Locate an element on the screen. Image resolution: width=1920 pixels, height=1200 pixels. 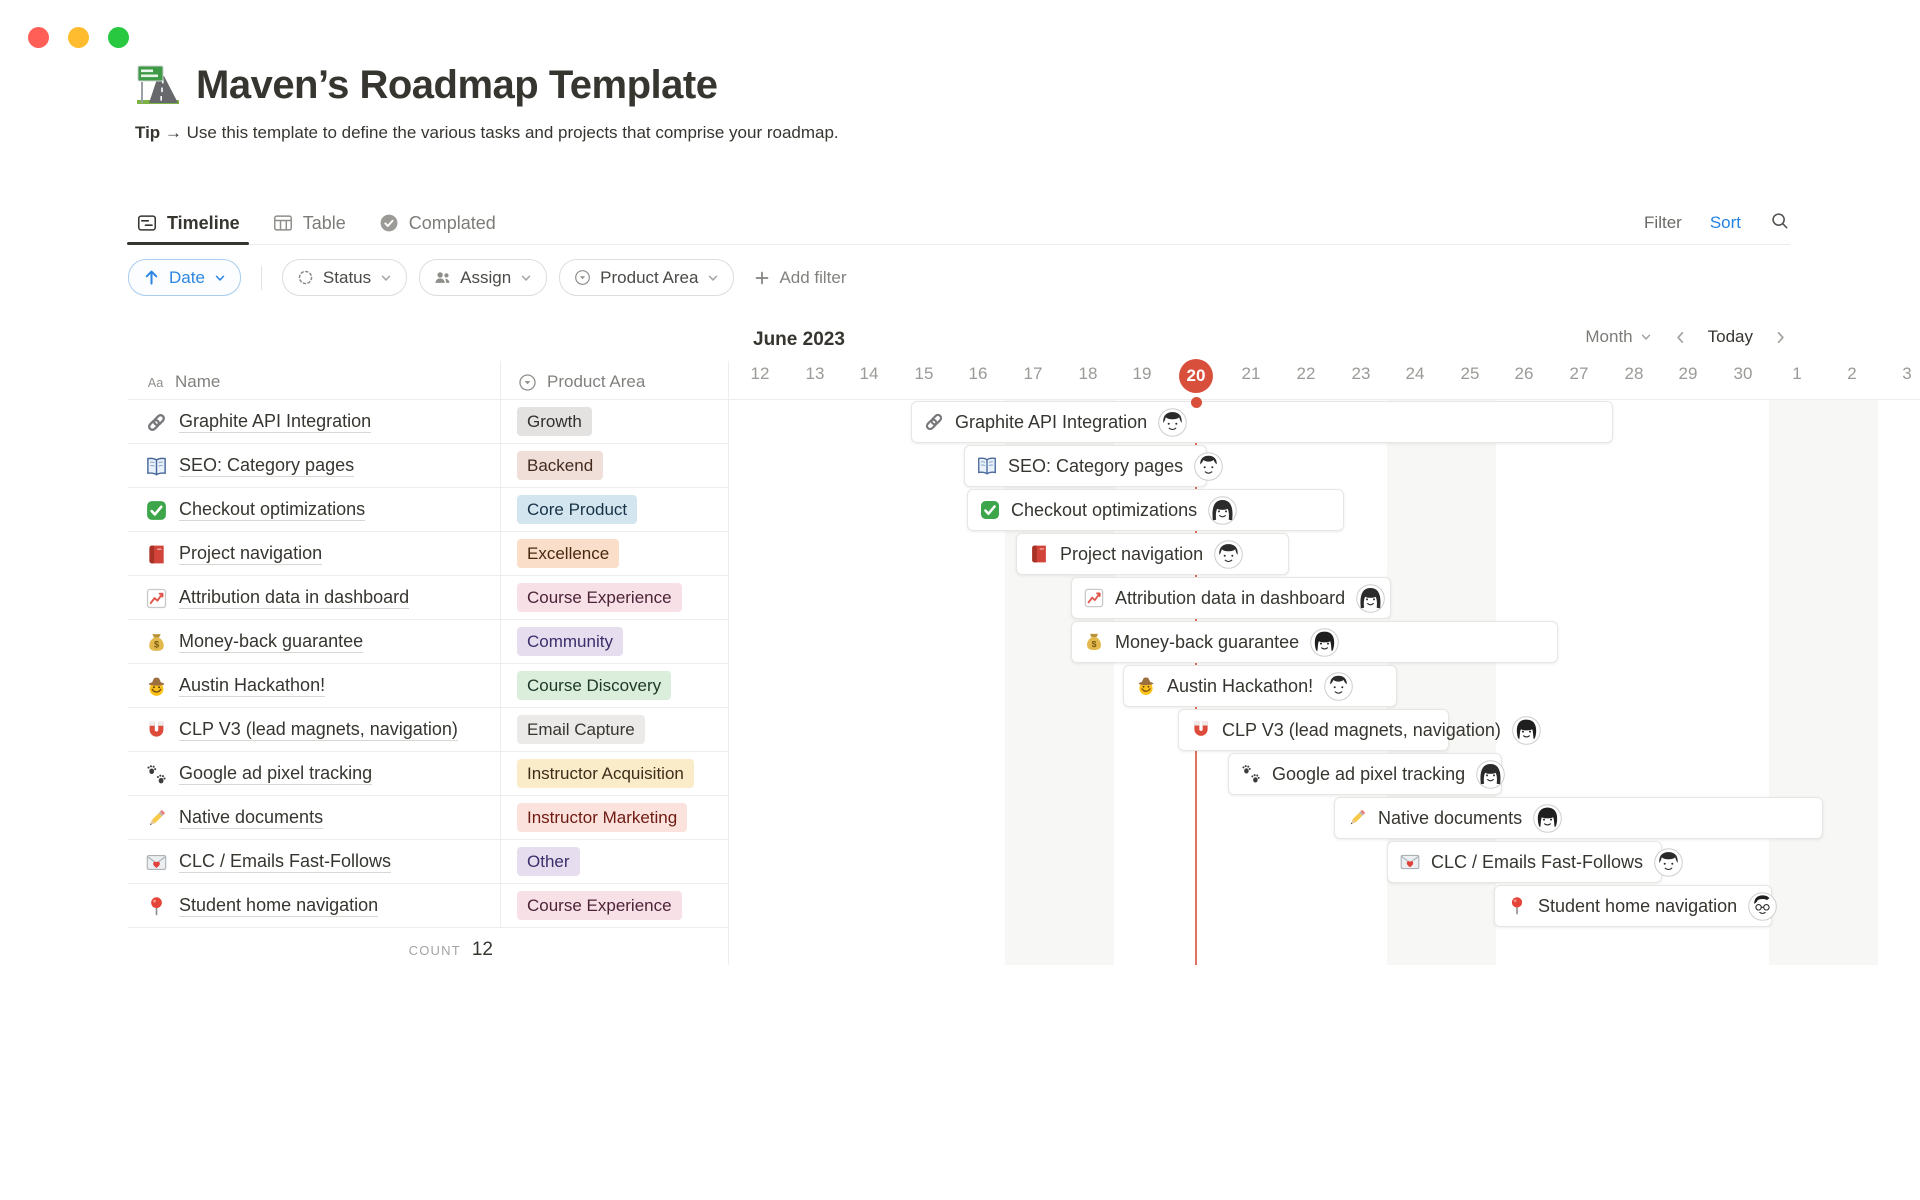
gantt-bar-seo-category-pages: SEO: Category pages is located at coordinates (1093, 466).